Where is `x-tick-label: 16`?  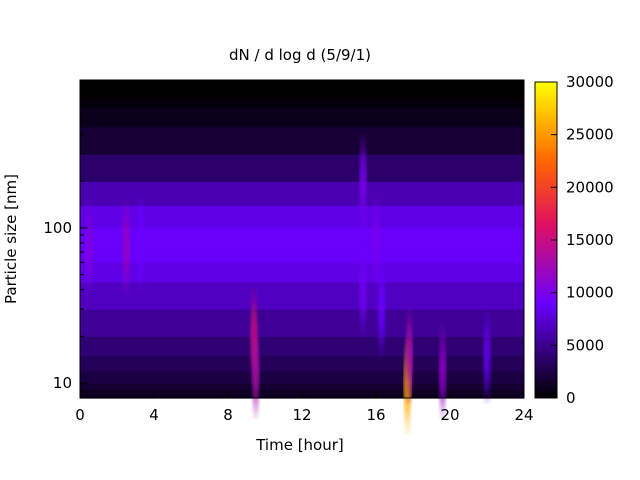
x-tick-label: 16 is located at coordinates (375, 415).